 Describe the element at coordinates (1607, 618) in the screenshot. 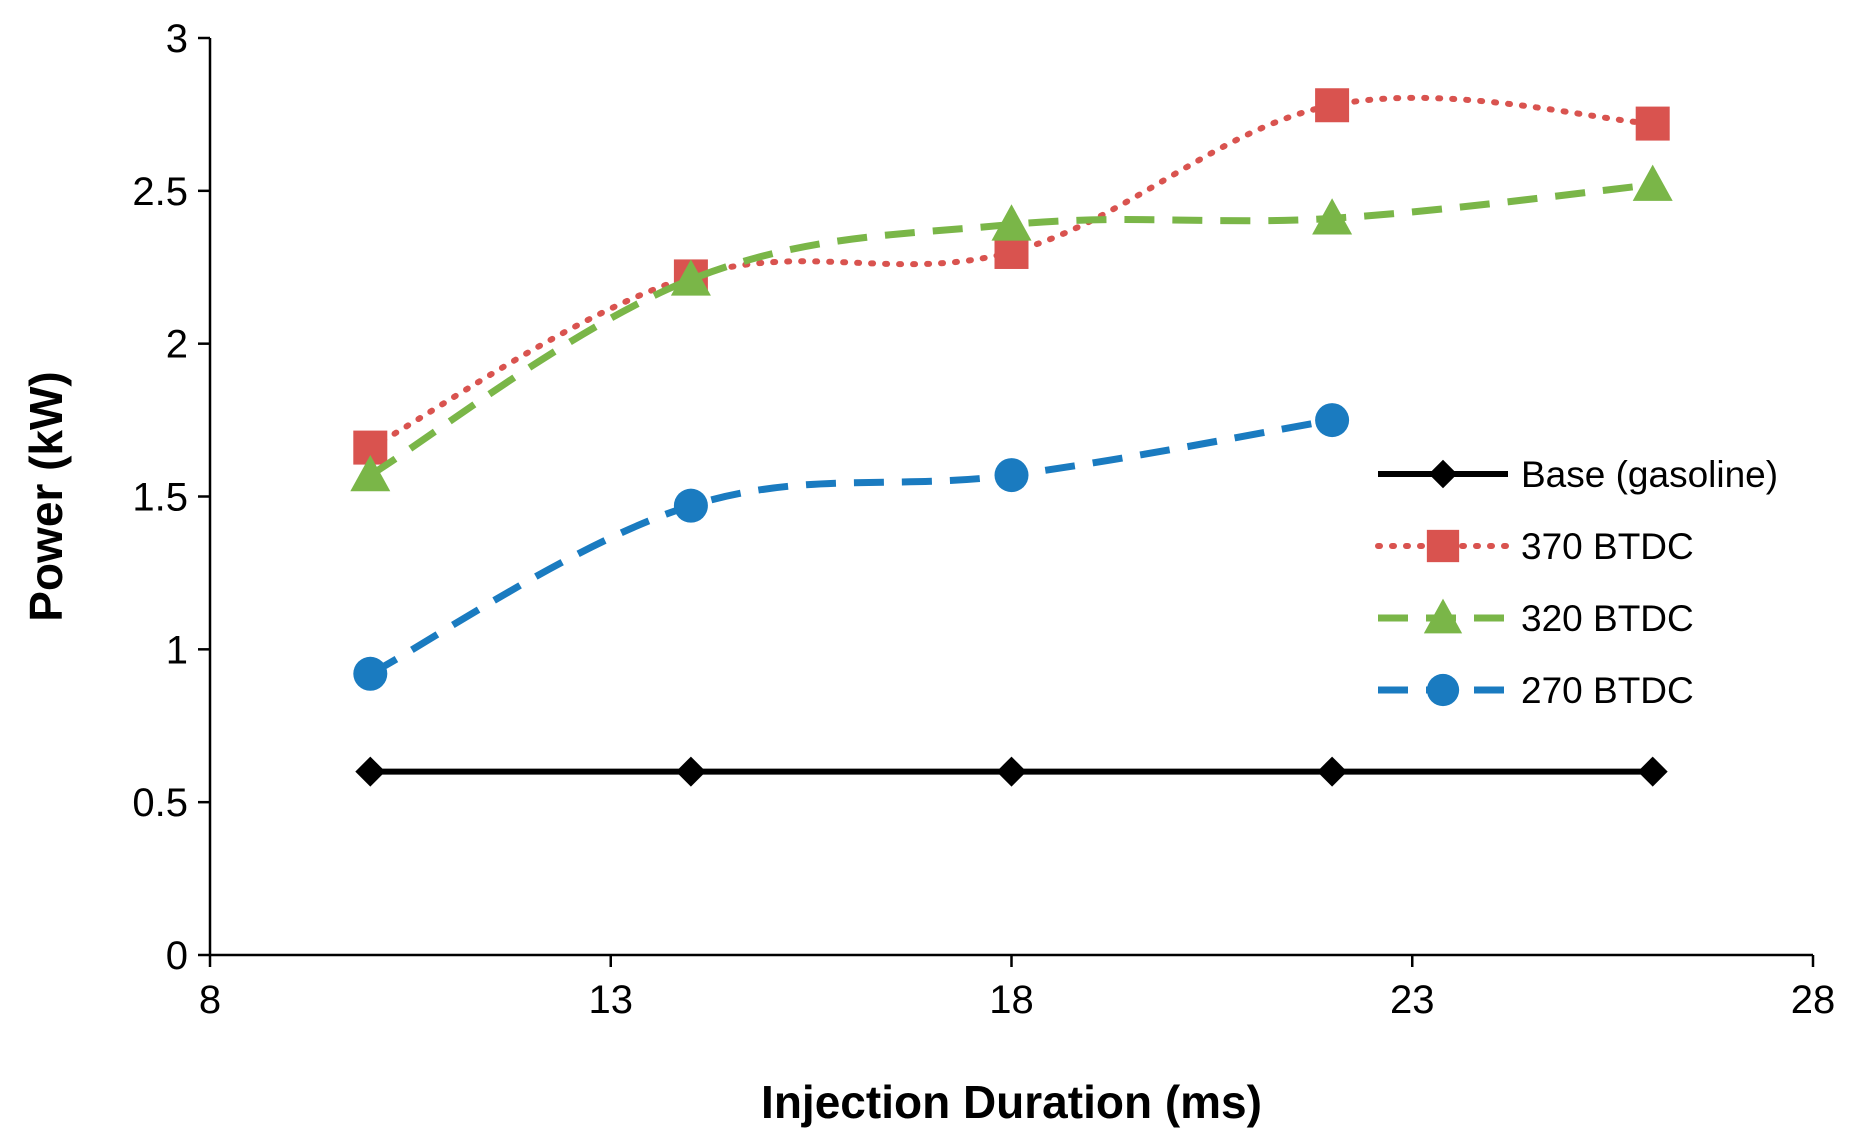

I see `legend-label-320-btdc: 320 BTDC` at that location.